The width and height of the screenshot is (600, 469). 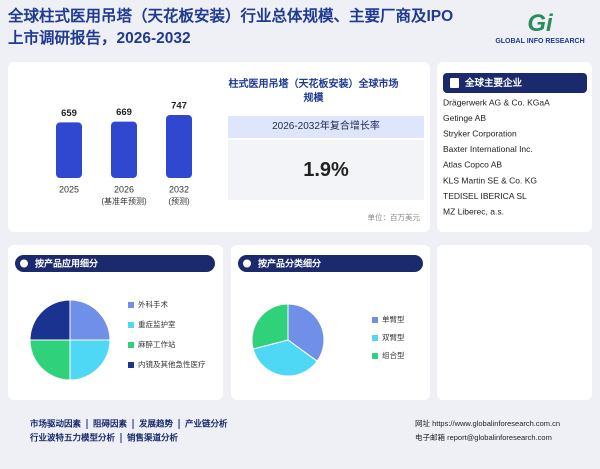 What do you see at coordinates (157, 344) in the screenshot?
I see `legend-label: 麻醉工作站` at bounding box center [157, 344].